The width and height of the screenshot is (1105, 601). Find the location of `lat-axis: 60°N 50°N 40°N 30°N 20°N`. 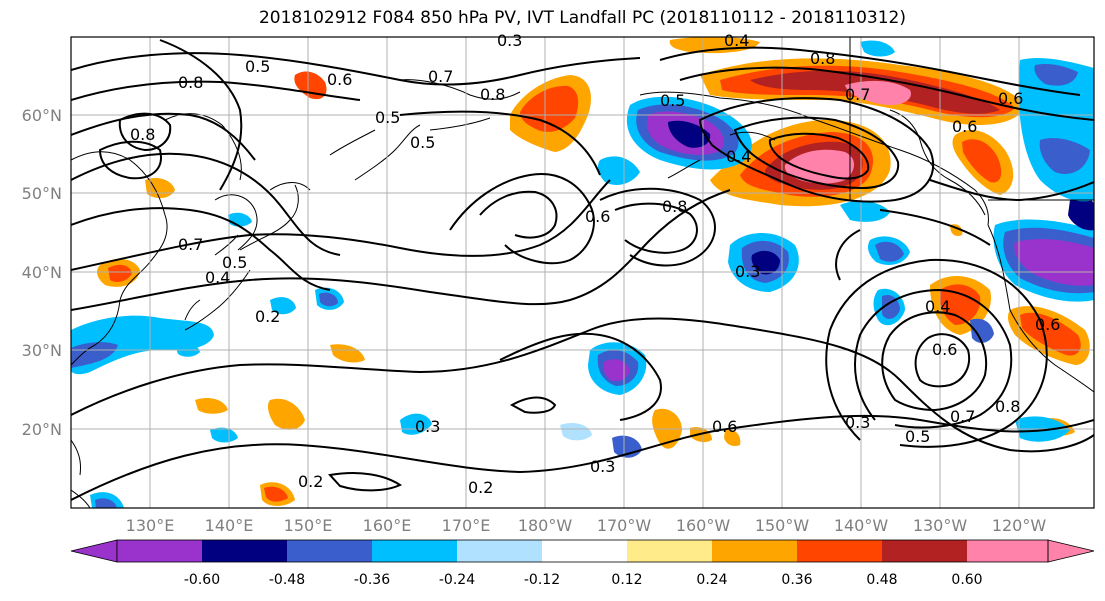

lat-axis: 60°N 50°N 40°N 30°N 20°N is located at coordinates (42, 272).